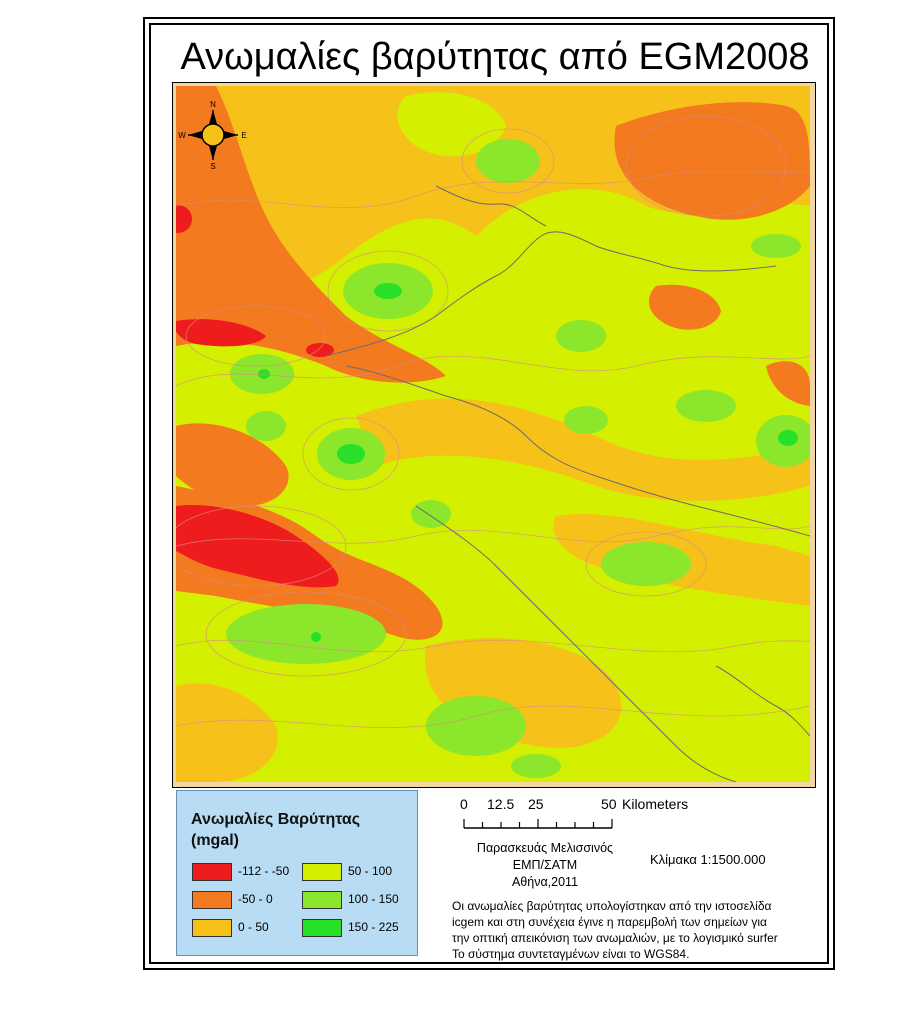 The image size is (910, 1036). Describe the element at coordinates (264, 374) in the screenshot. I see `zone-150-225-d` at that location.